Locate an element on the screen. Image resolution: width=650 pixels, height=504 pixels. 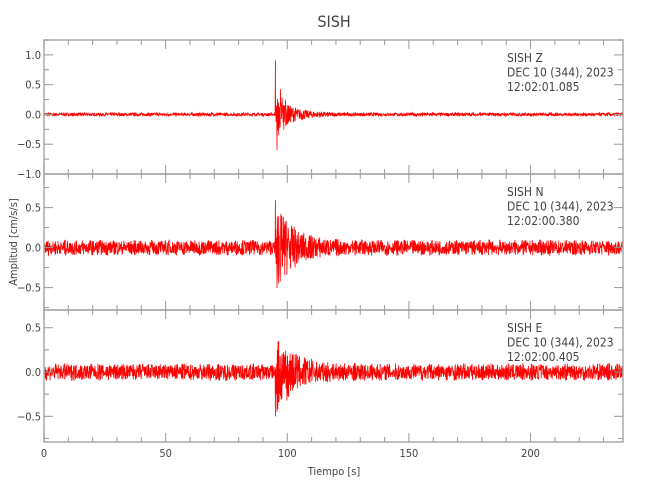
x-tick-label: 150 is located at coordinates (408, 453).